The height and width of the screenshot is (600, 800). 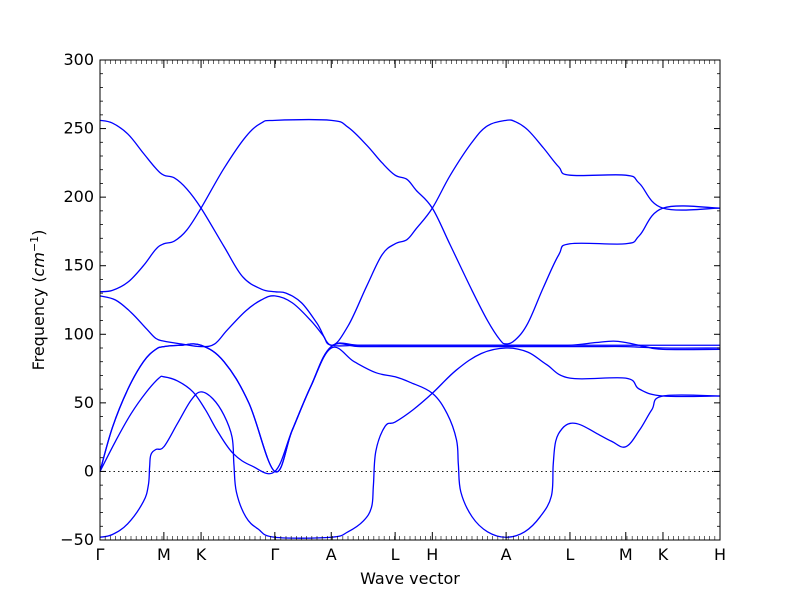 What do you see at coordinates (38, 323) in the screenshot?
I see `y-axis-title-prefix: Frequency (` at bounding box center [38, 323].